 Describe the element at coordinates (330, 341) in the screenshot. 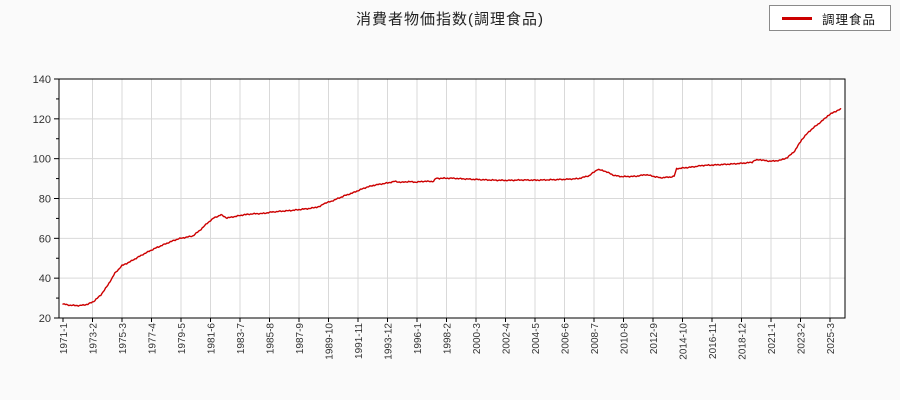

I see `x-tick-label: 1989-10` at that location.